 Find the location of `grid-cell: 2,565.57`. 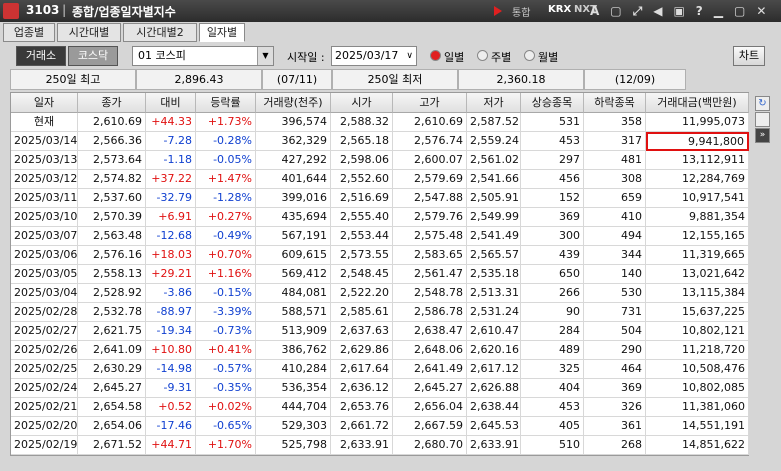

grid-cell: 2,565.57 is located at coordinates (494, 255).